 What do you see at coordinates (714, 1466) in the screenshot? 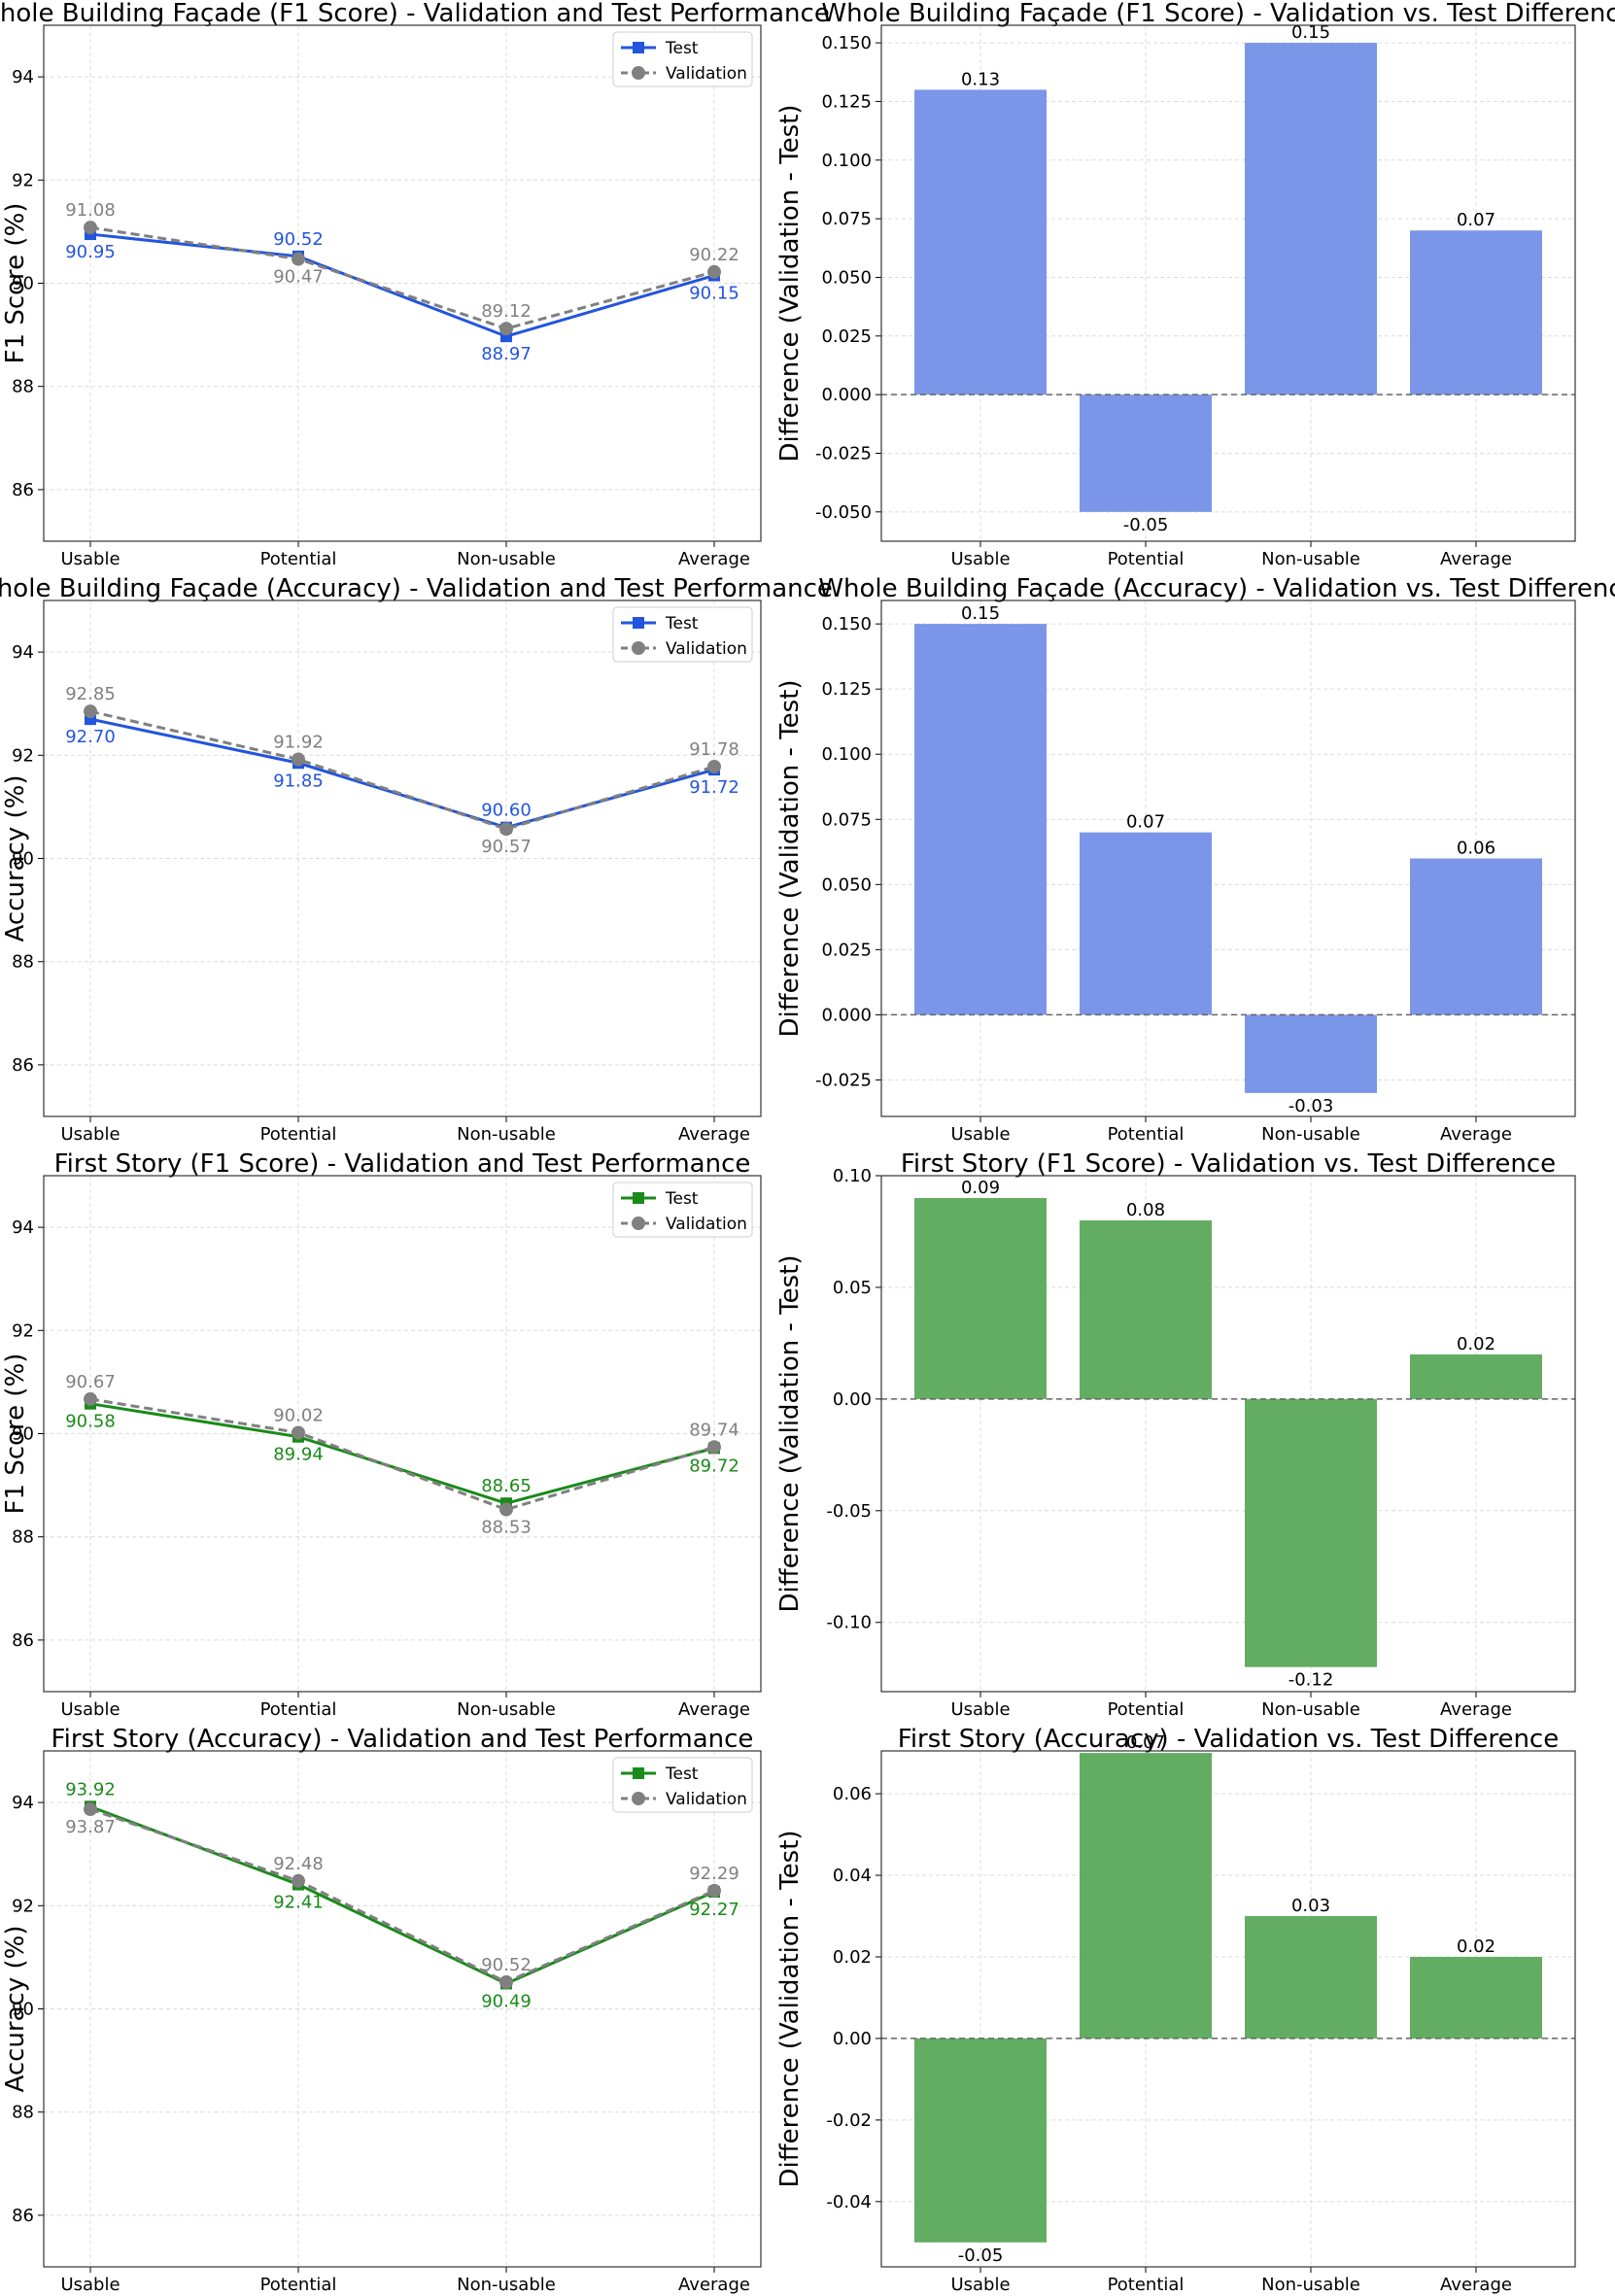
I see `test-value-label: 89.72` at bounding box center [714, 1466].